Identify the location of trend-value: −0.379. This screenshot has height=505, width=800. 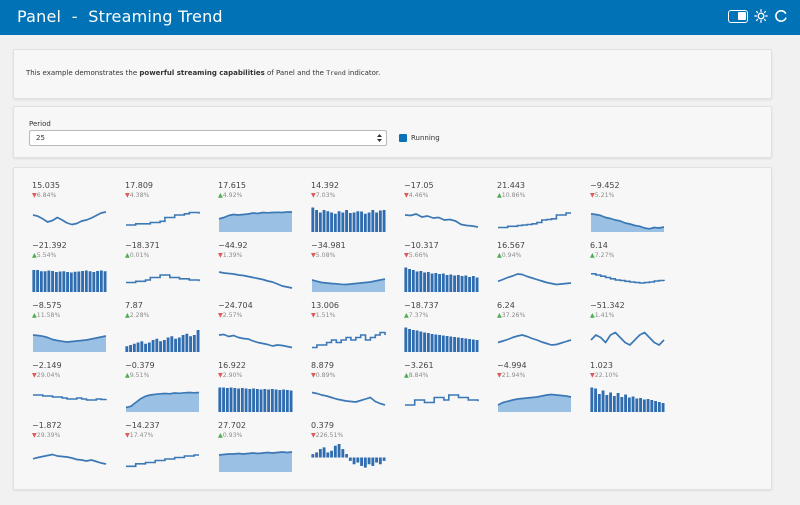
(140, 365).